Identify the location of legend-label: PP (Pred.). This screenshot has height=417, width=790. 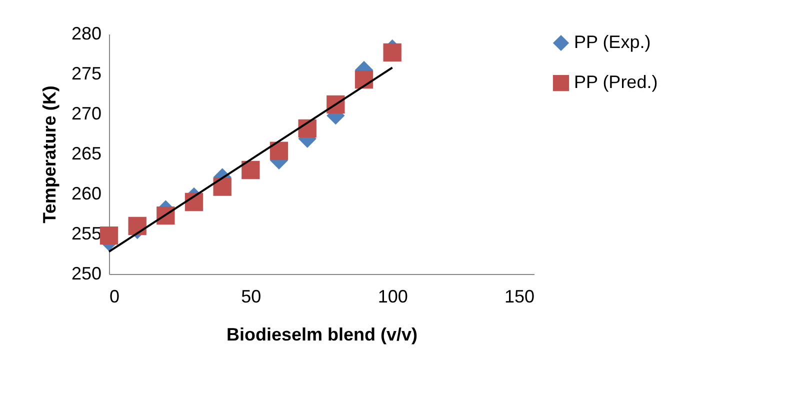
(616, 82).